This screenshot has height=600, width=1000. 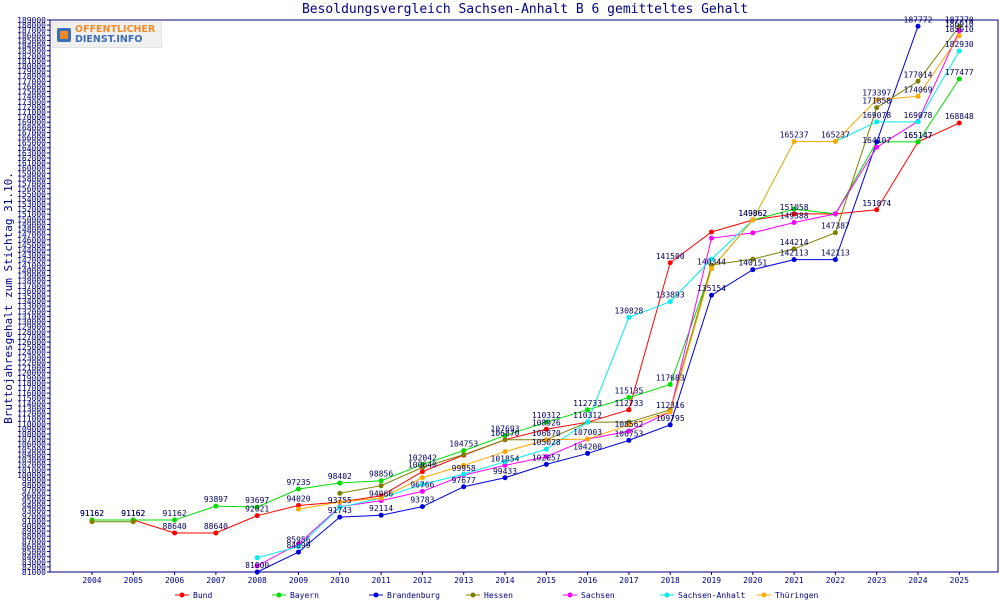 I want to click on data-label-bund: 110312, so click(x=587, y=415).